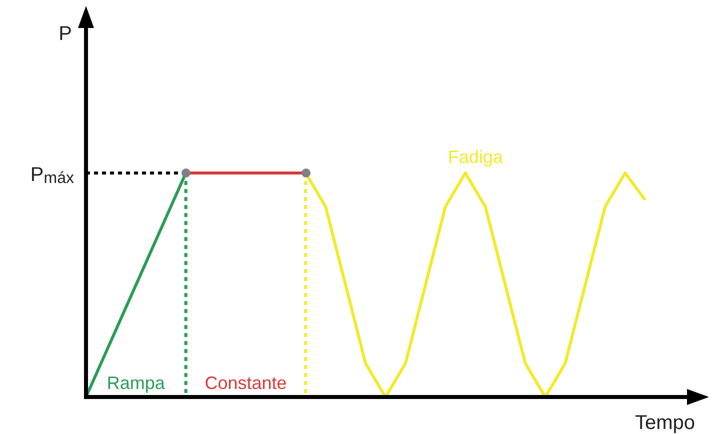 Image resolution: width=715 pixels, height=434 pixels. What do you see at coordinates (52, 175) in the screenshot?
I see `text: Pmáx` at bounding box center [52, 175].